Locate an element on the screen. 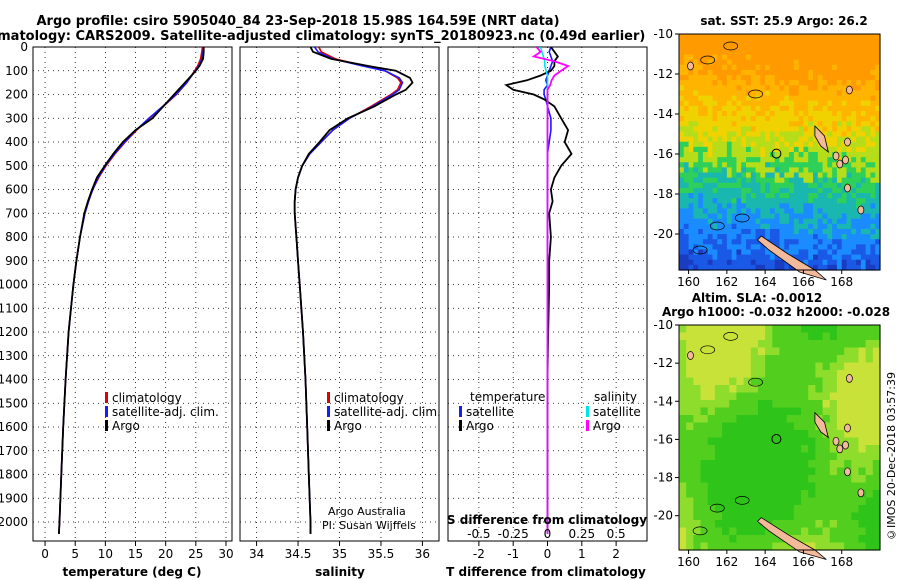  reef-outline is located at coordinates (742, 218).